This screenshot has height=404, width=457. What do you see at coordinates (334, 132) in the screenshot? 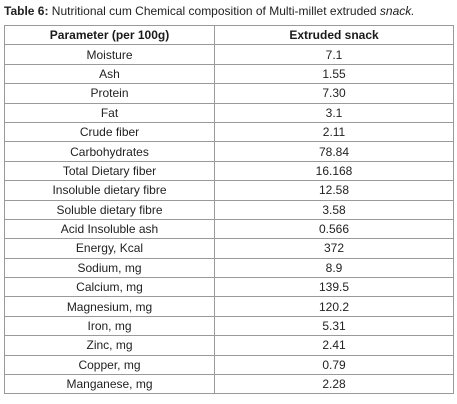
I see `value-cell: 2.11` at bounding box center [334, 132].